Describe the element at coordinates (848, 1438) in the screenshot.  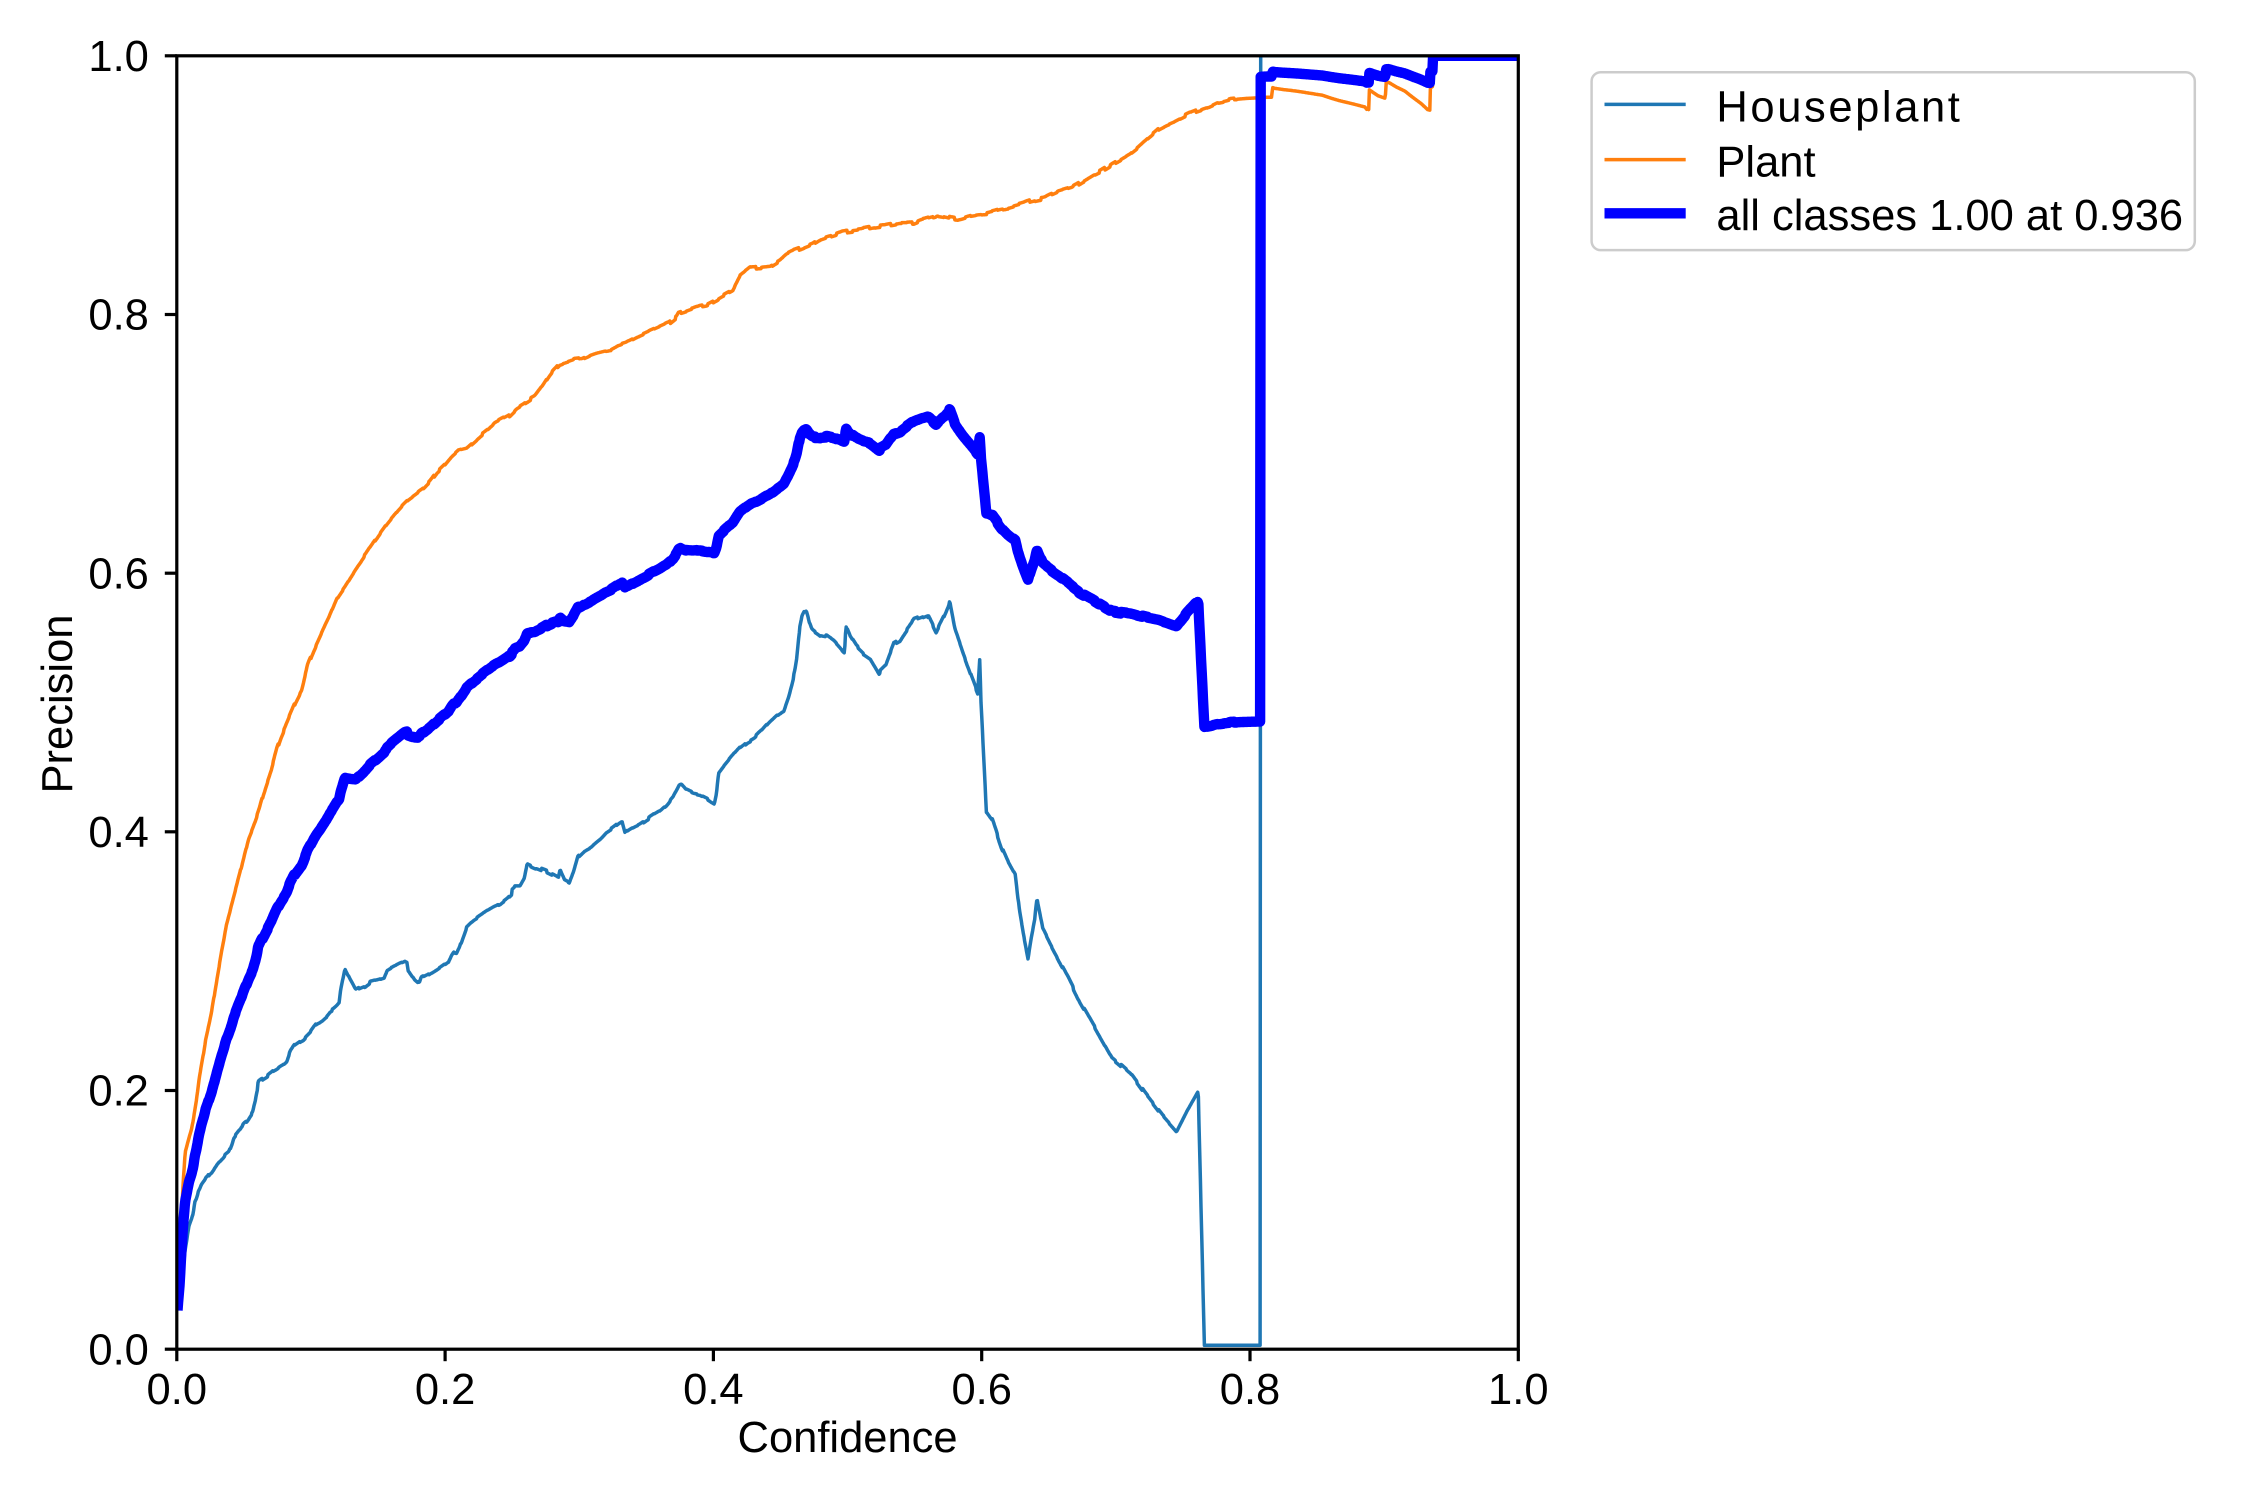
I see `svg-text: Confidence` at that location.